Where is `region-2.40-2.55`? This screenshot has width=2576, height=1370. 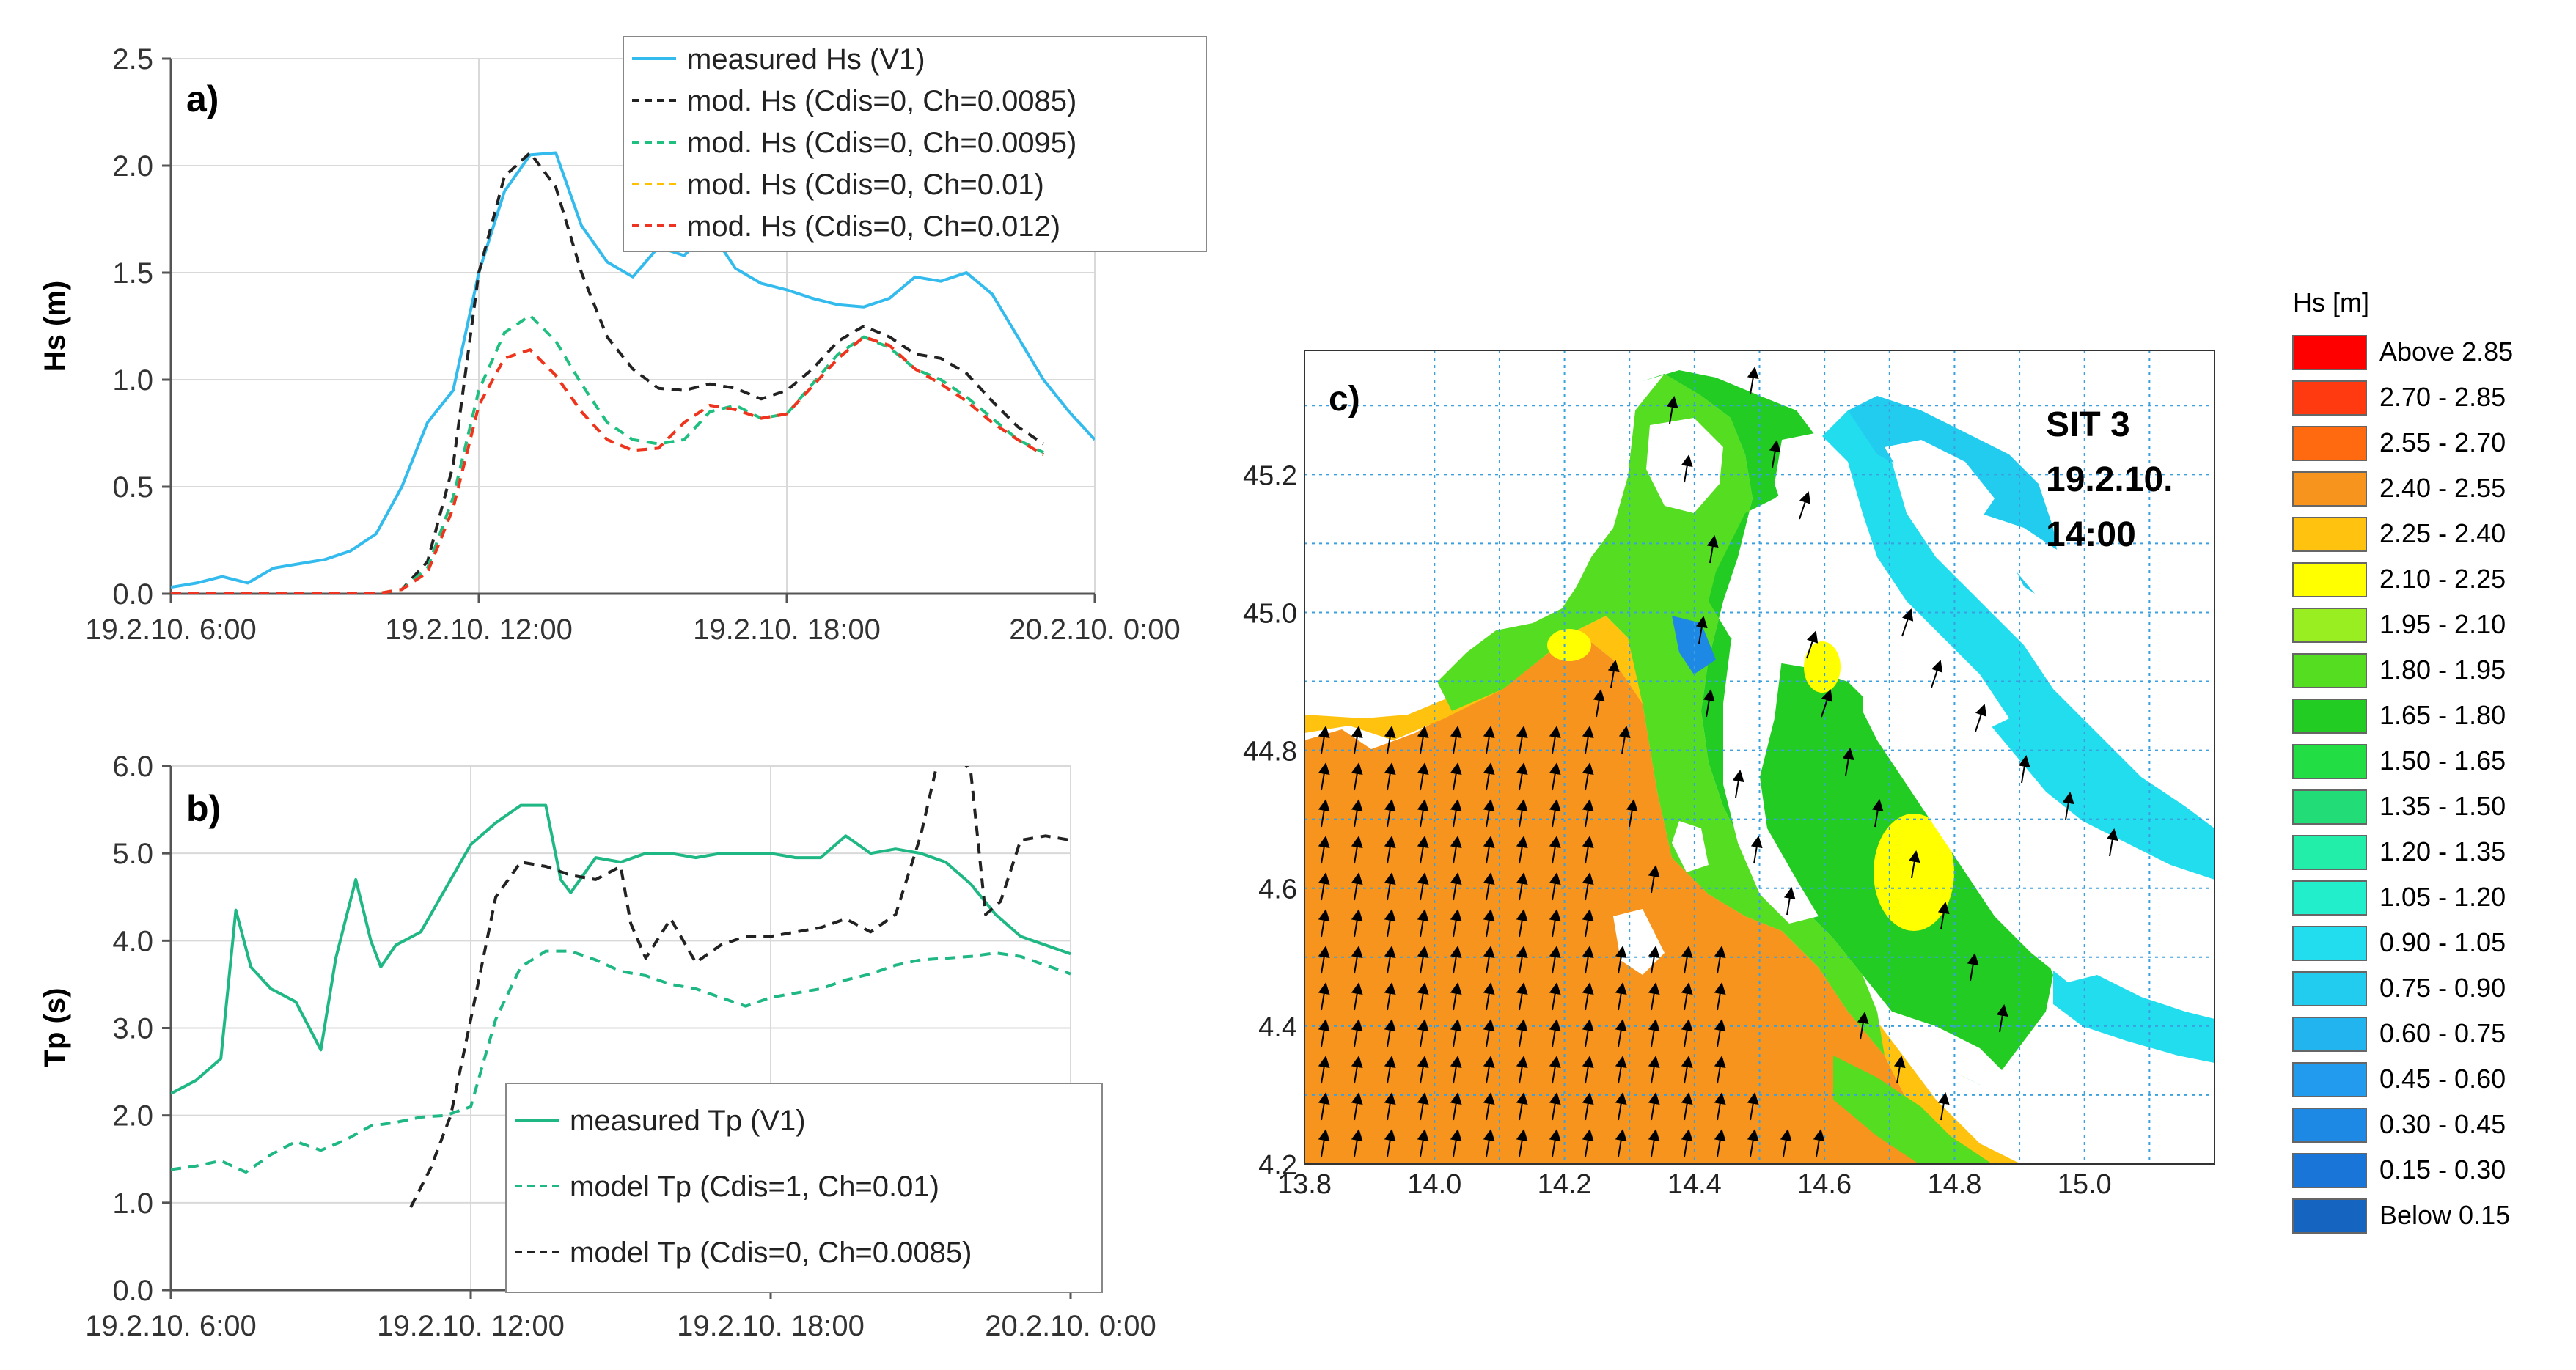 region-2.40-2.55 is located at coordinates (1640, 897).